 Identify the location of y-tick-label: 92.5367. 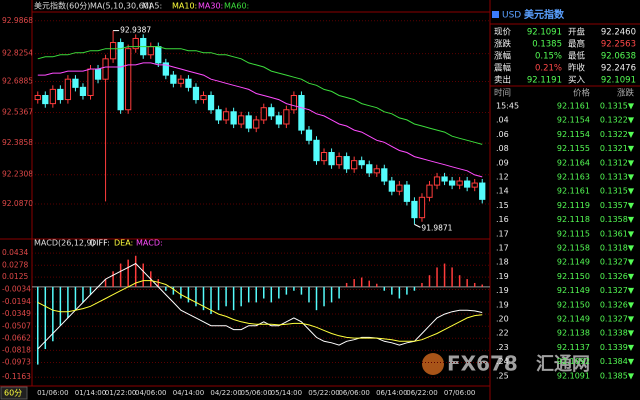
(17, 111).